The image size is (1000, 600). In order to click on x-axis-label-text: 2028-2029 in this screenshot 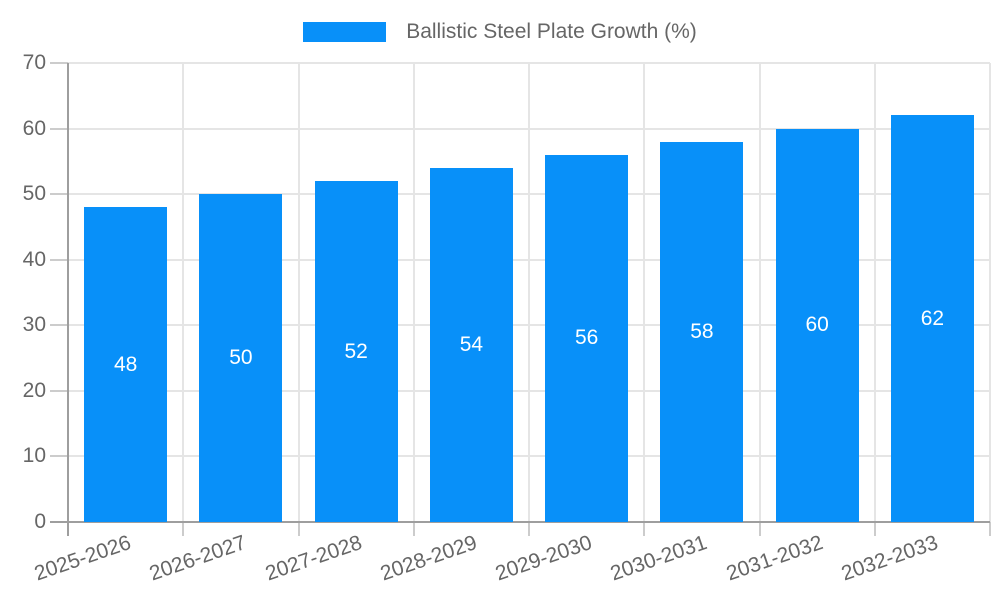, I will do `click(428, 558)`.